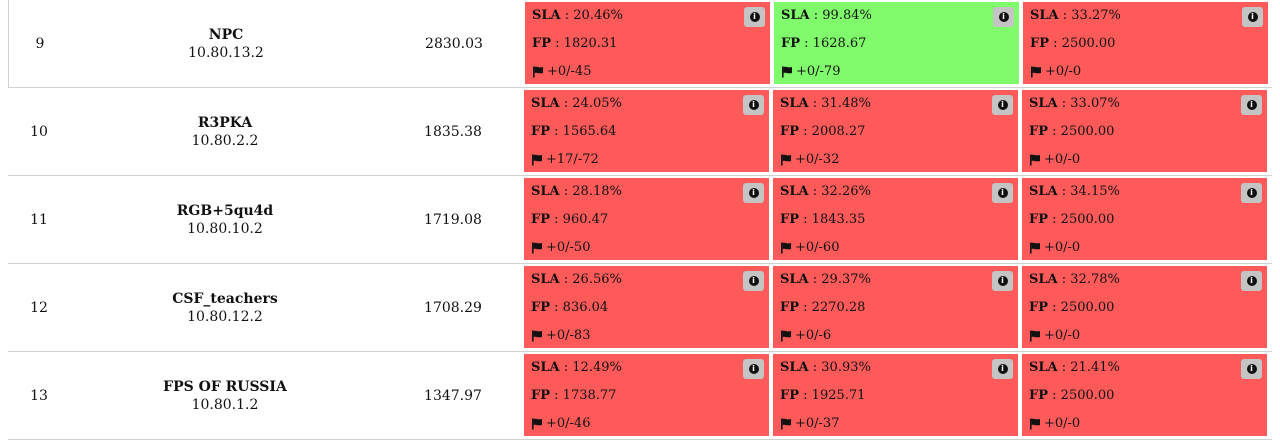 This screenshot has width=1280, height=448. What do you see at coordinates (847, 15) in the screenshot?
I see `sla-value: 99.84%` at bounding box center [847, 15].